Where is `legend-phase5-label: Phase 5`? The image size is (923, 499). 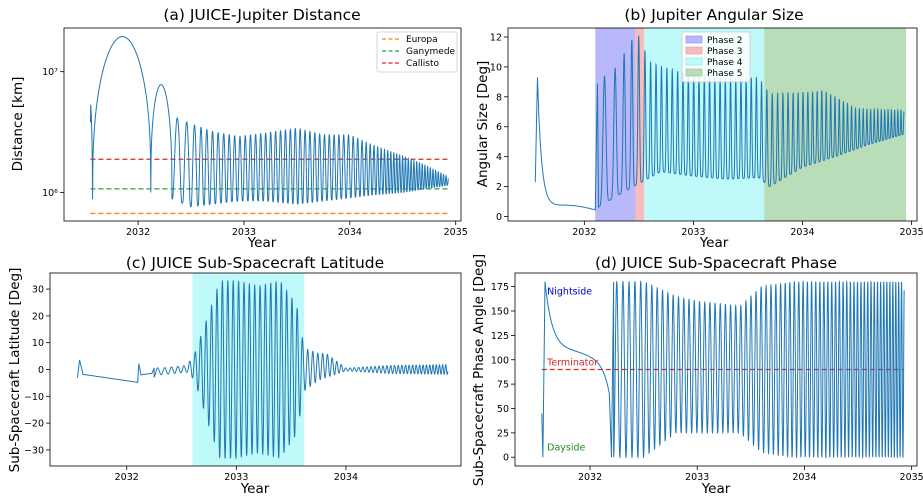 legend-phase5-label: Phase 5 is located at coordinates (724, 74).